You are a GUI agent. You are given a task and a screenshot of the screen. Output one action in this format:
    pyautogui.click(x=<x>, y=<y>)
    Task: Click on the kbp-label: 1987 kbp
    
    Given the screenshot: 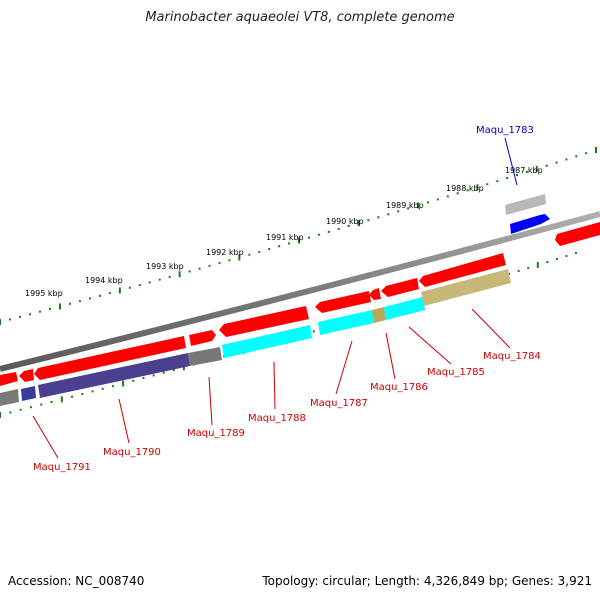 What is the action you would take?
    pyautogui.click(x=524, y=170)
    